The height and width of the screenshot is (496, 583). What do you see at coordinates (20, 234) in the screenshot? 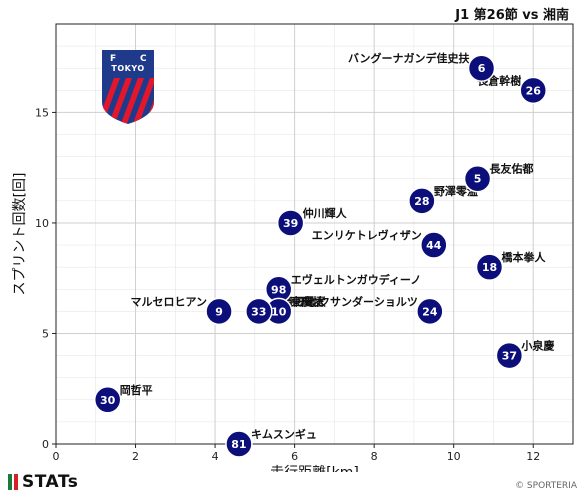
I see `y-axis-label: スプリント回数[回]` at bounding box center [20, 234].